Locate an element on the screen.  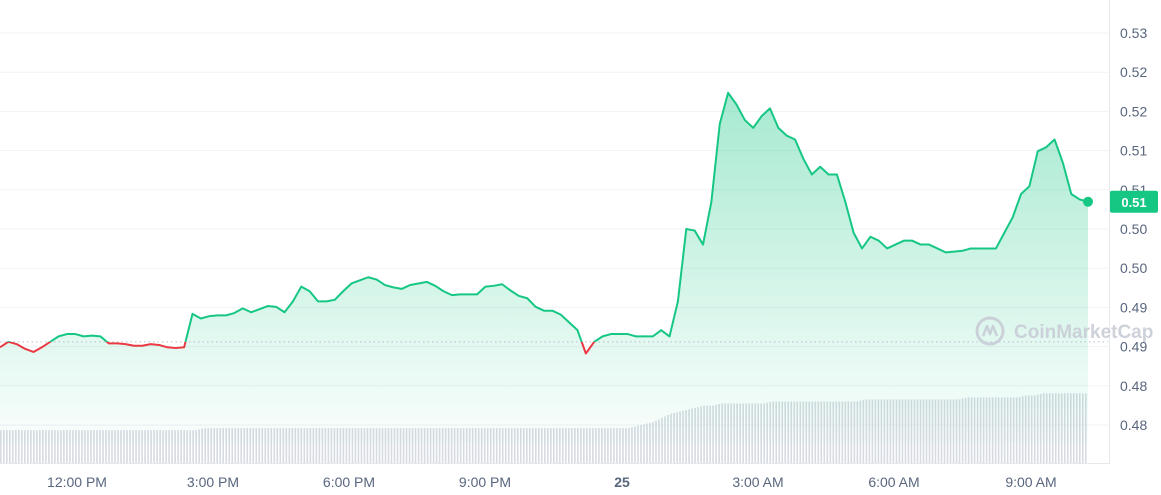
x-tick-label: 3:00 PM is located at coordinates (213, 482).